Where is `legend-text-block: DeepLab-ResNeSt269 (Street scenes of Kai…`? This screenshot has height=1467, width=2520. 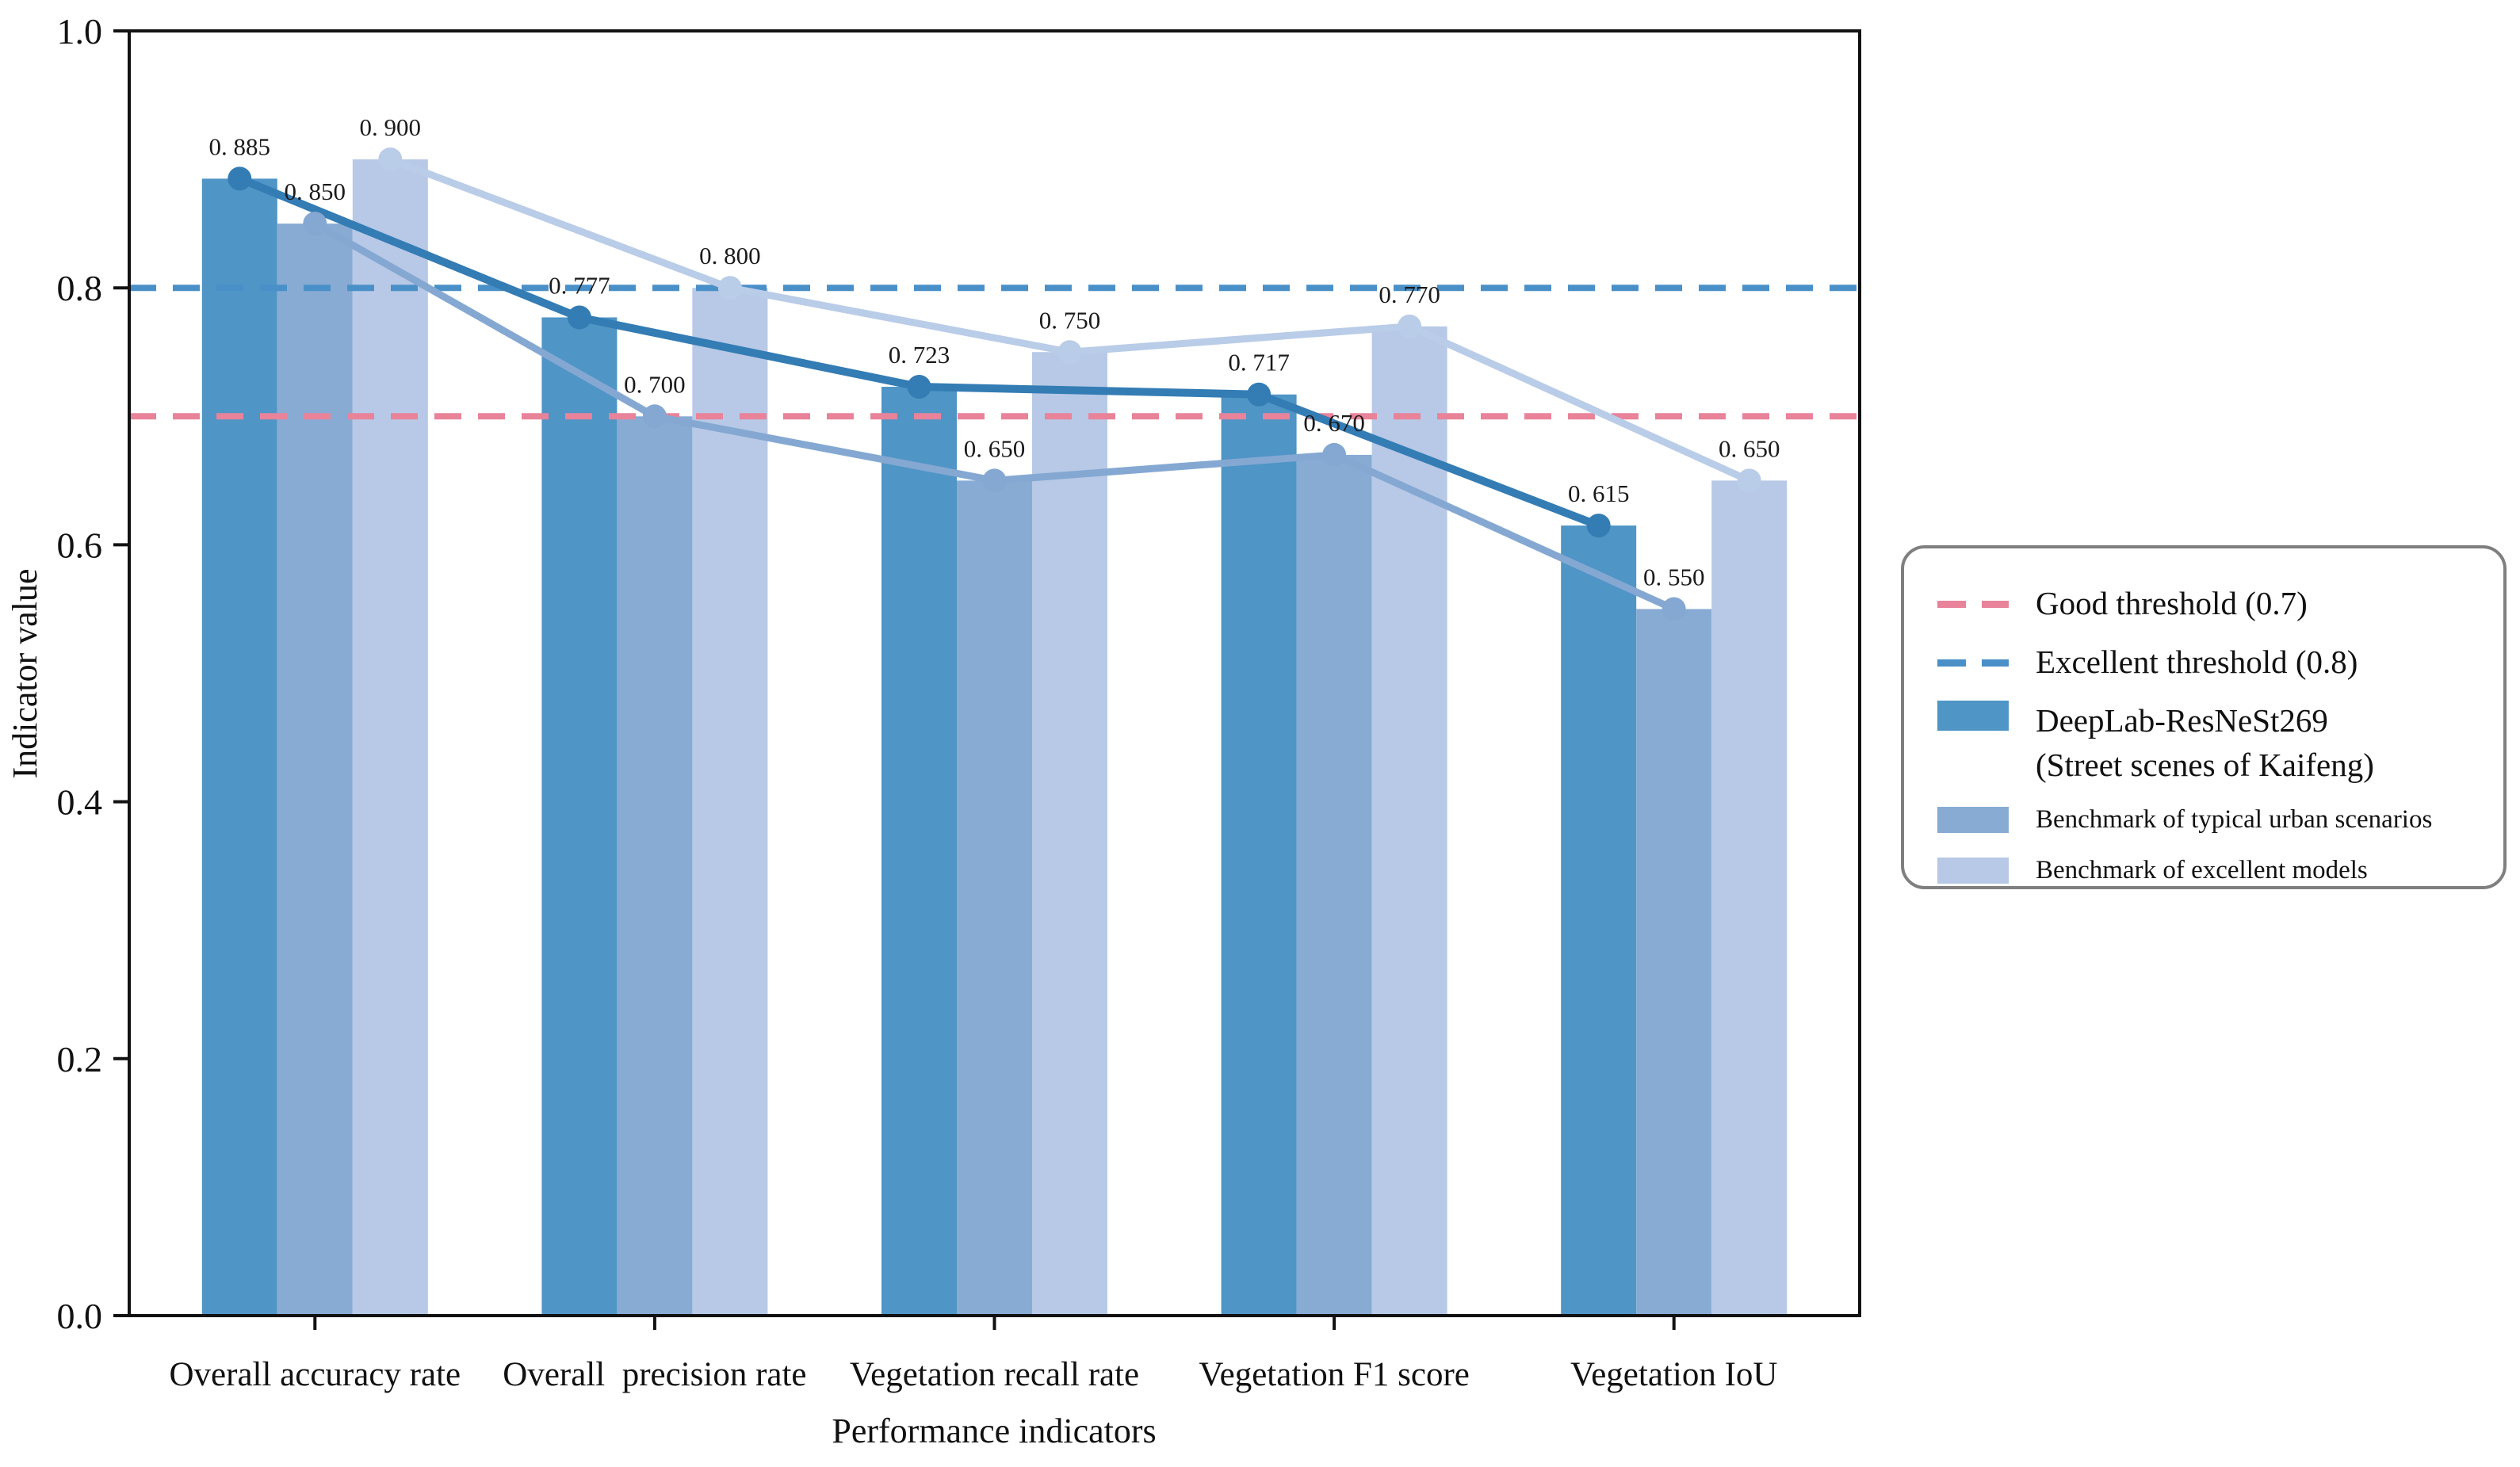
legend-text-block: DeepLab-ResNeSt269 (Street scenes of Kai… is located at coordinates (2205, 743).